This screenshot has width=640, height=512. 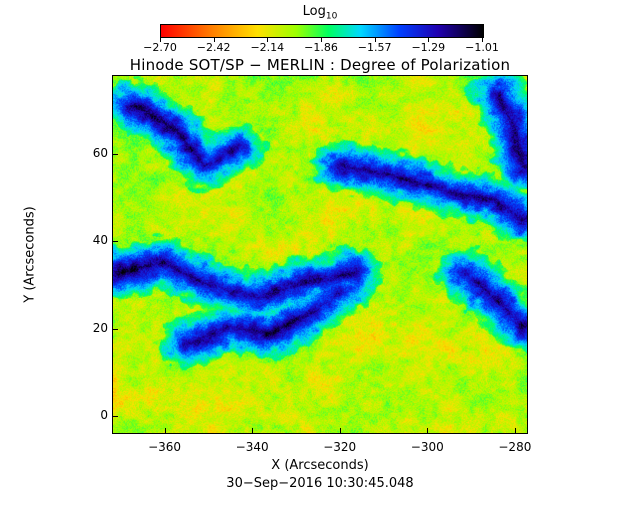 I want to click on x-axis-tick-label: −300, so click(x=427, y=447).